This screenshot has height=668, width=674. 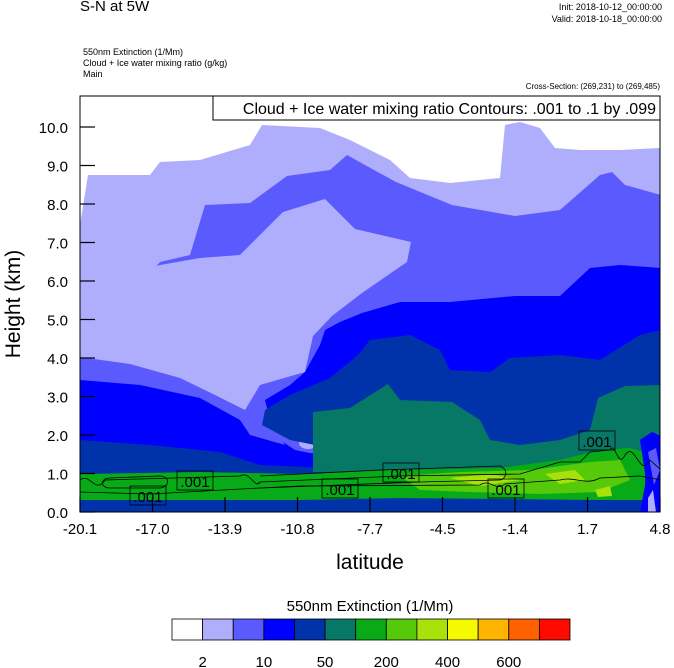 What do you see at coordinates (515, 529) in the screenshot?
I see `x-tick-label: -1.4` at bounding box center [515, 529].